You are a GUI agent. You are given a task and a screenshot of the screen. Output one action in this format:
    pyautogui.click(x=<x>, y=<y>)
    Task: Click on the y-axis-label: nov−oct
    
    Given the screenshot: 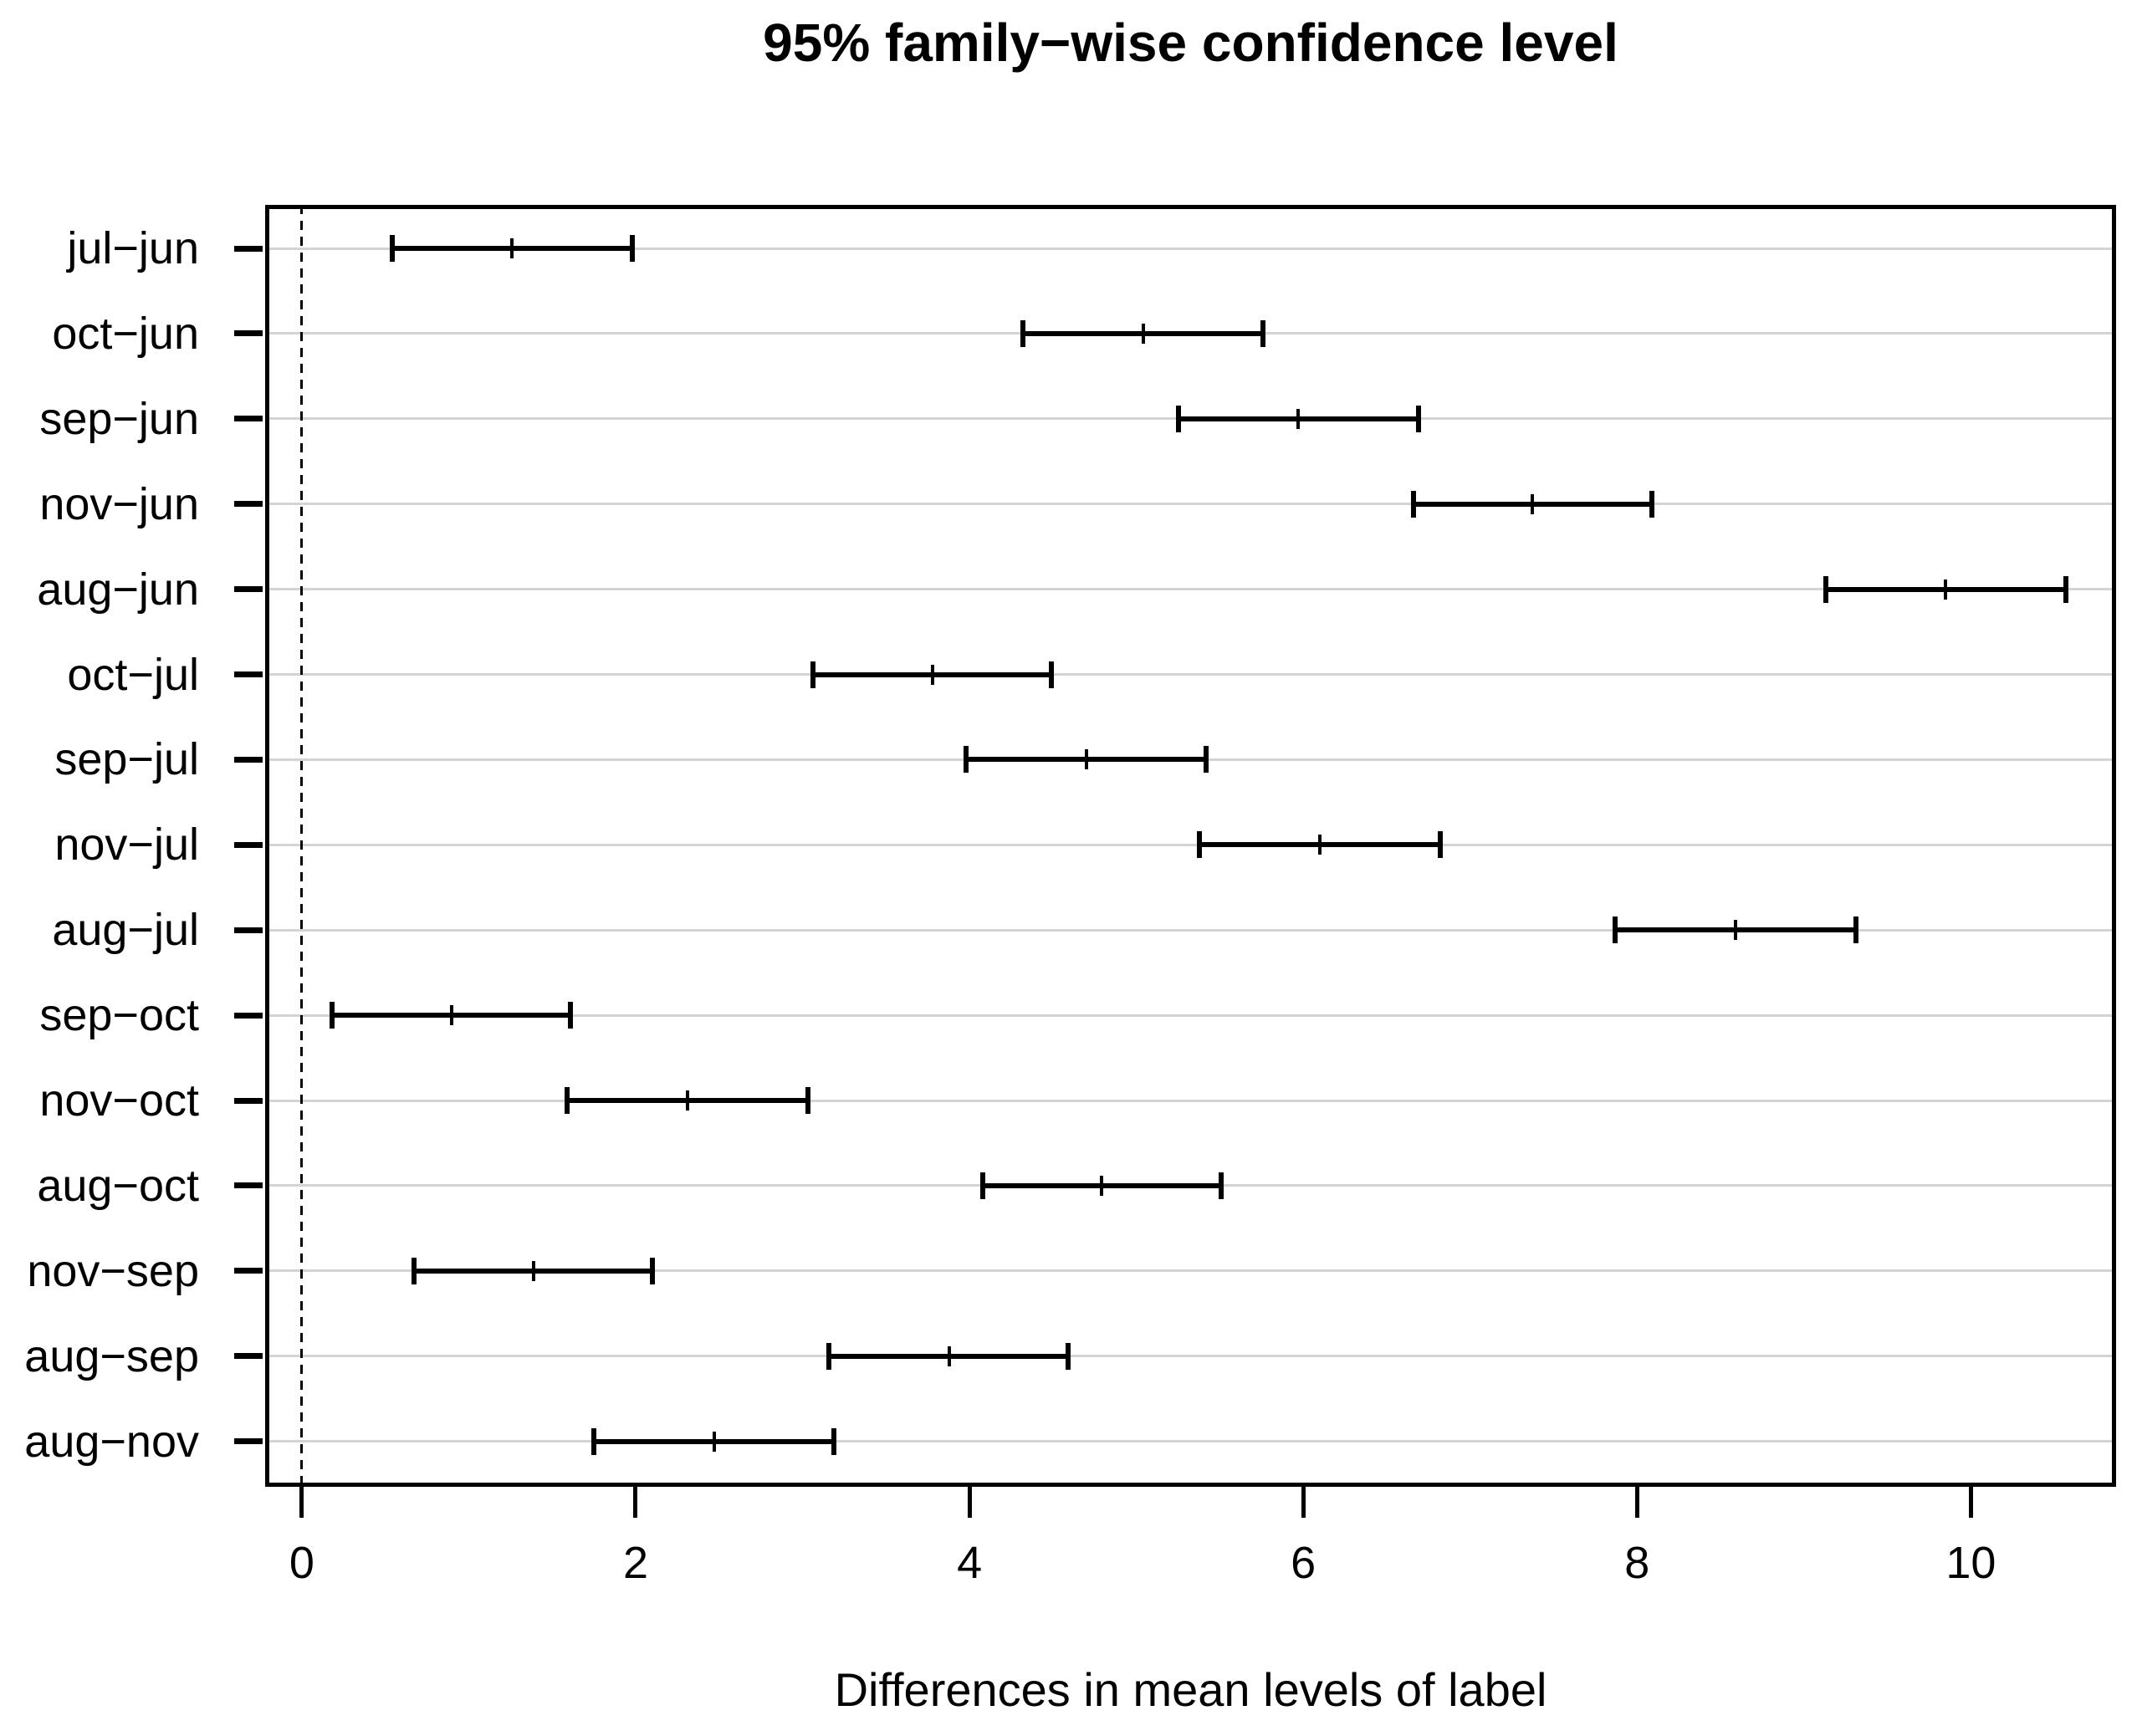 What is the action you would take?
    pyautogui.click(x=119, y=1100)
    